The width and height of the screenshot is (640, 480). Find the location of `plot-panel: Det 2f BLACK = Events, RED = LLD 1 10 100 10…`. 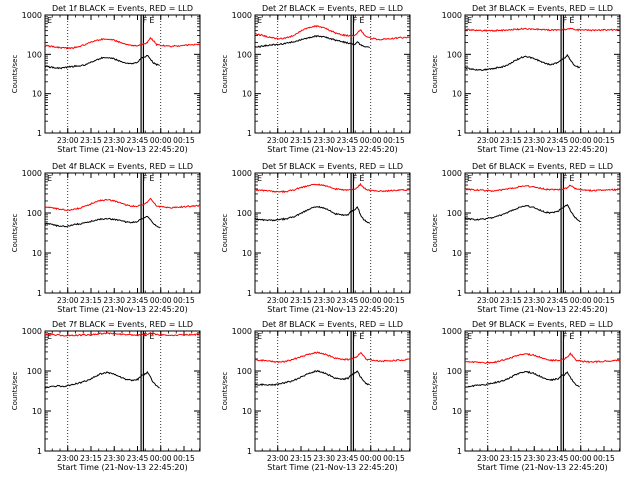

plot-panel: Det 2f BLACK = Events, RED = LLD 1 10 100 10… is located at coordinates (316, 79).